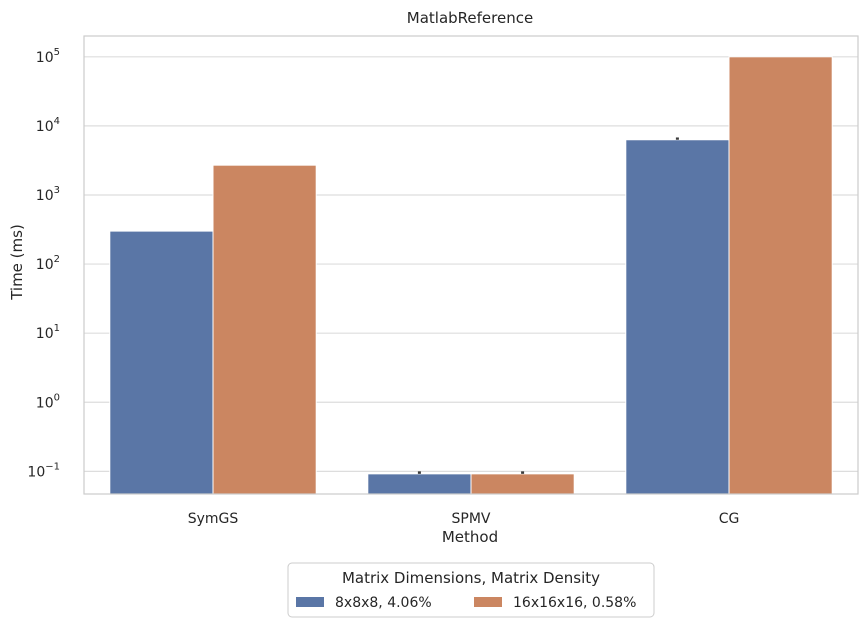 The image size is (867, 626). What do you see at coordinates (48, 401) in the screenshot?
I see `y-tick-label: 10⁰` at bounding box center [48, 401].